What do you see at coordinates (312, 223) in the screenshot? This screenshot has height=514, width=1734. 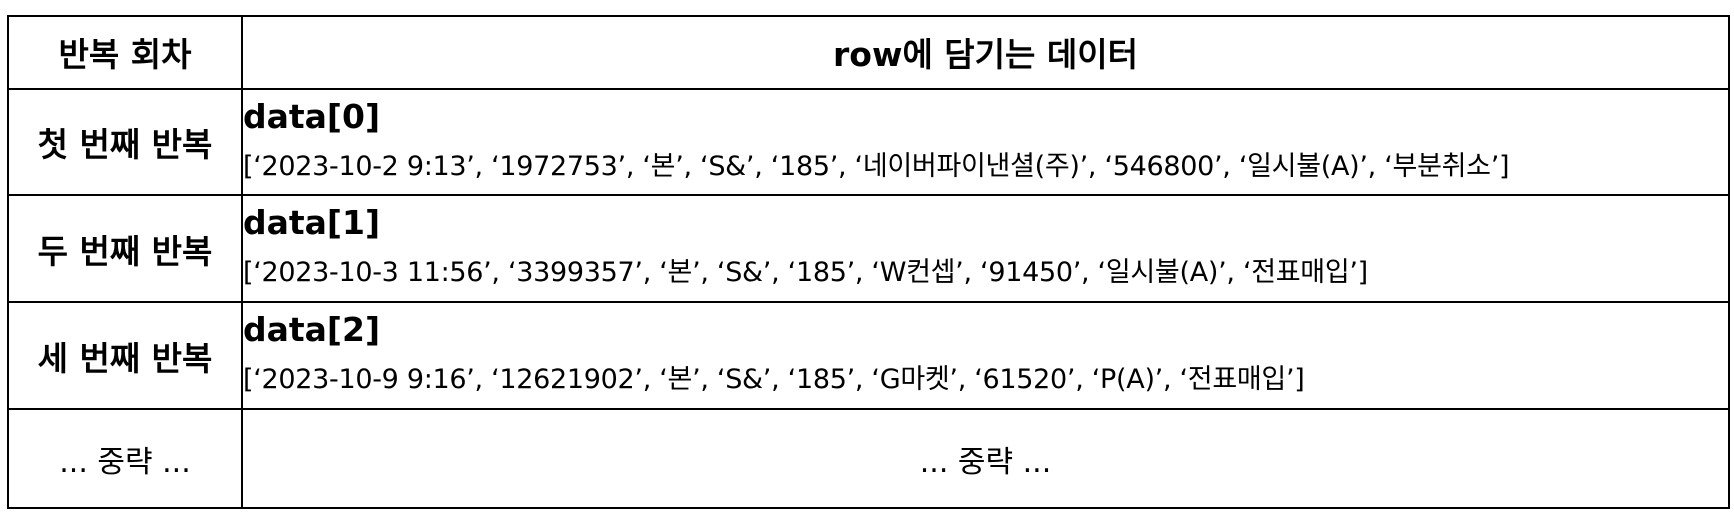 I see `data-label: data[1]` at bounding box center [312, 223].